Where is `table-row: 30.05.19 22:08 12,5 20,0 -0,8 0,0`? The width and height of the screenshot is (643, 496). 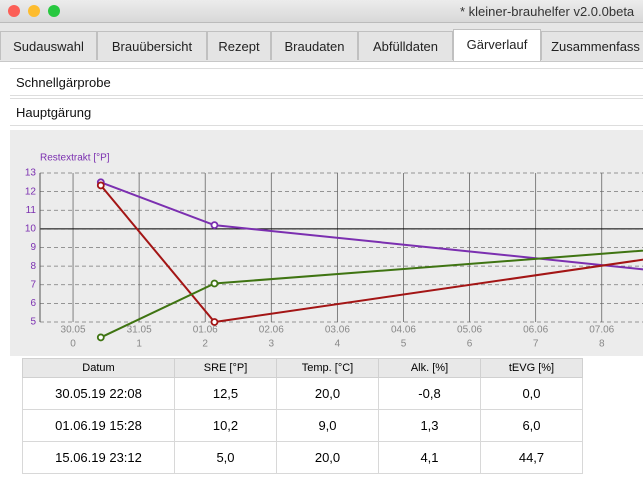
table-row: 30.05.19 22:08 12,5 20,0 -0,8 0,0 is located at coordinates (302, 393).